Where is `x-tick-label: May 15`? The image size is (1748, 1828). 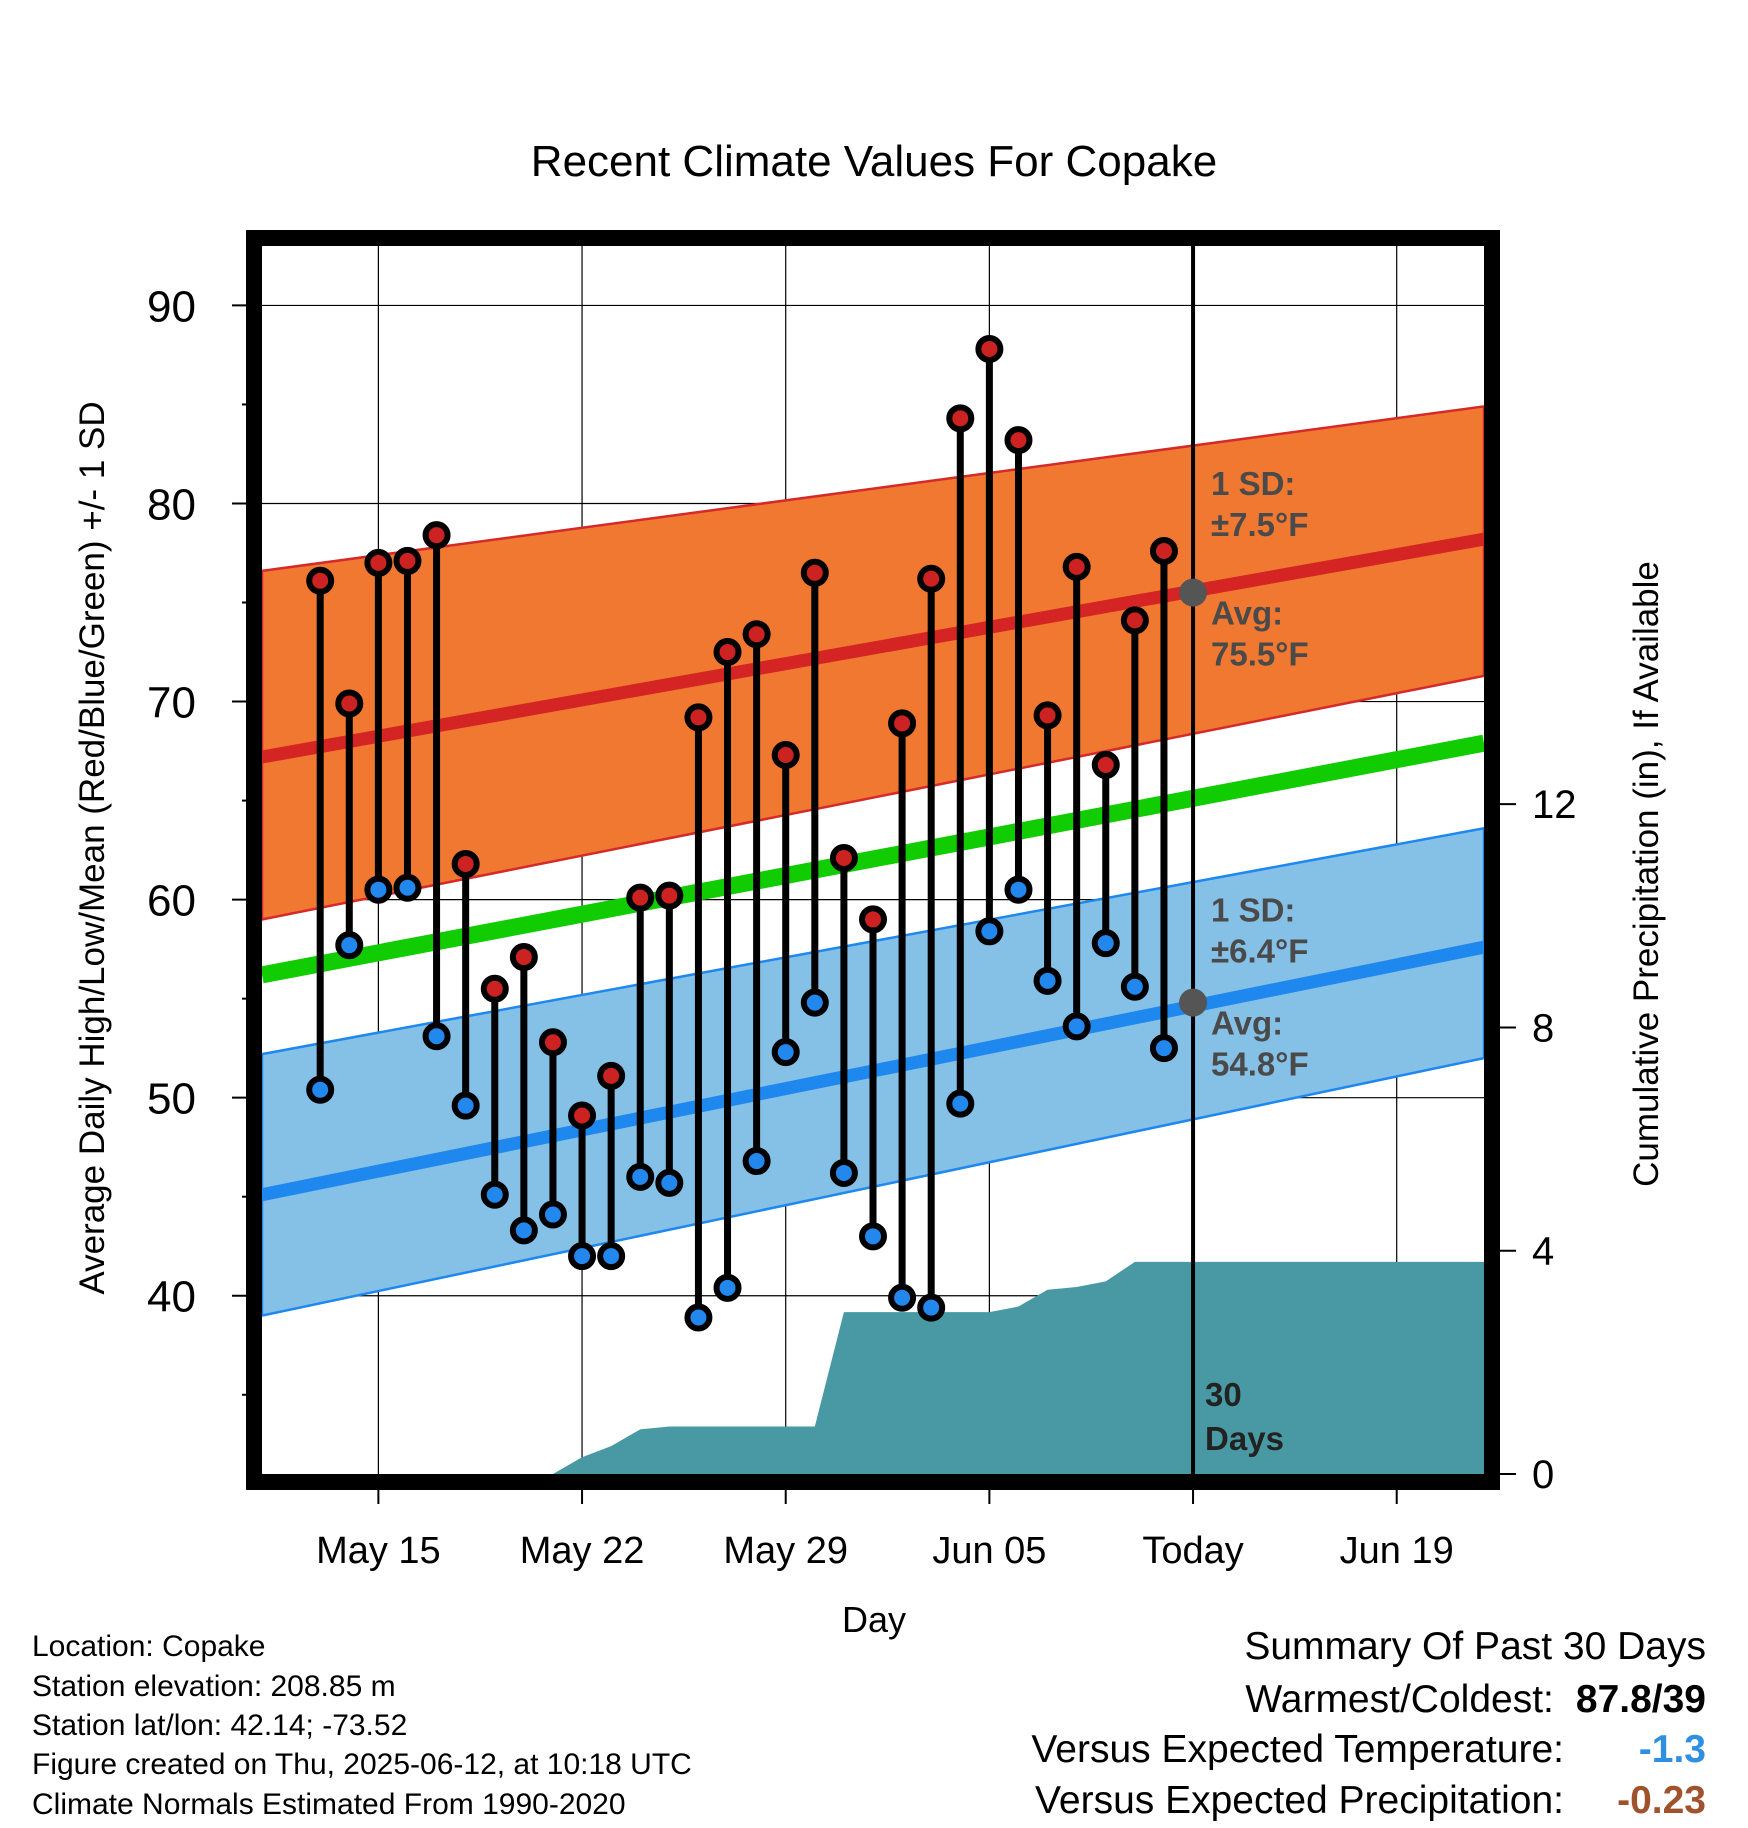
x-tick-label: May 15 is located at coordinates (378, 1551).